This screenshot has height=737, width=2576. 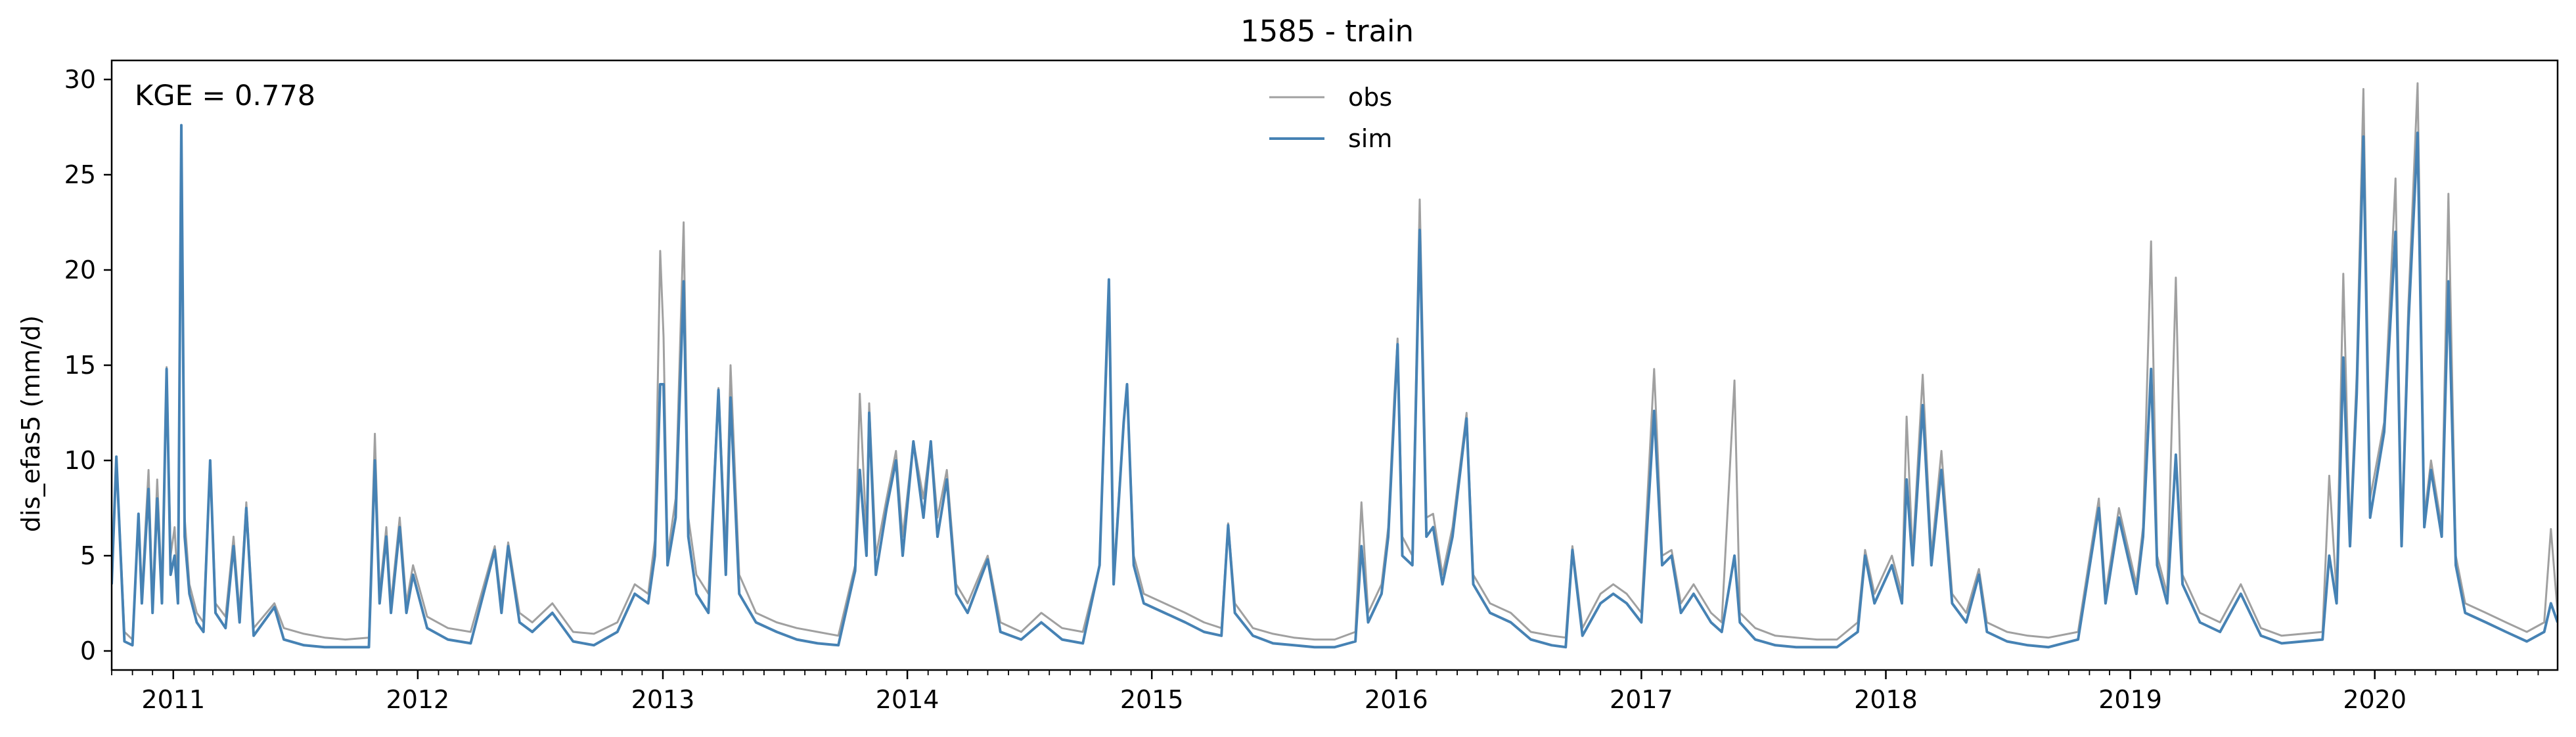 What do you see at coordinates (907, 699) in the screenshot?
I see `x-tick-label-2014: 2014` at bounding box center [907, 699].